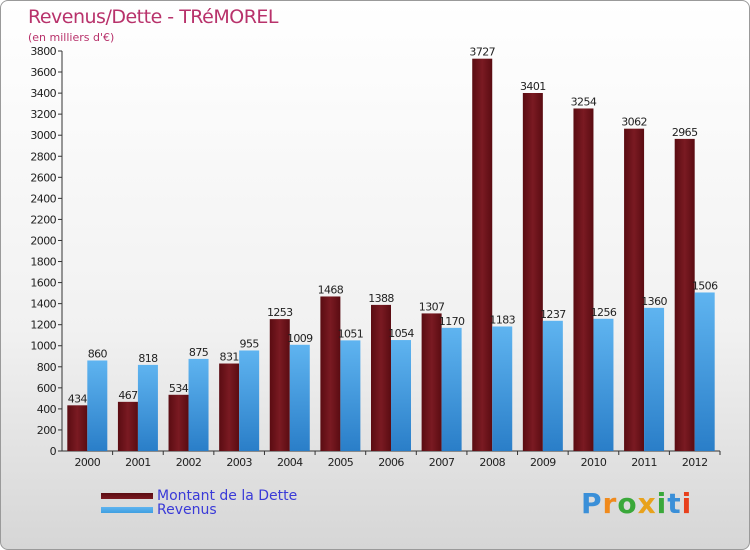 The height and width of the screenshot is (550, 750). Describe the element at coordinates (674, 503) in the screenshot. I see `logo-letter: t` at that location.